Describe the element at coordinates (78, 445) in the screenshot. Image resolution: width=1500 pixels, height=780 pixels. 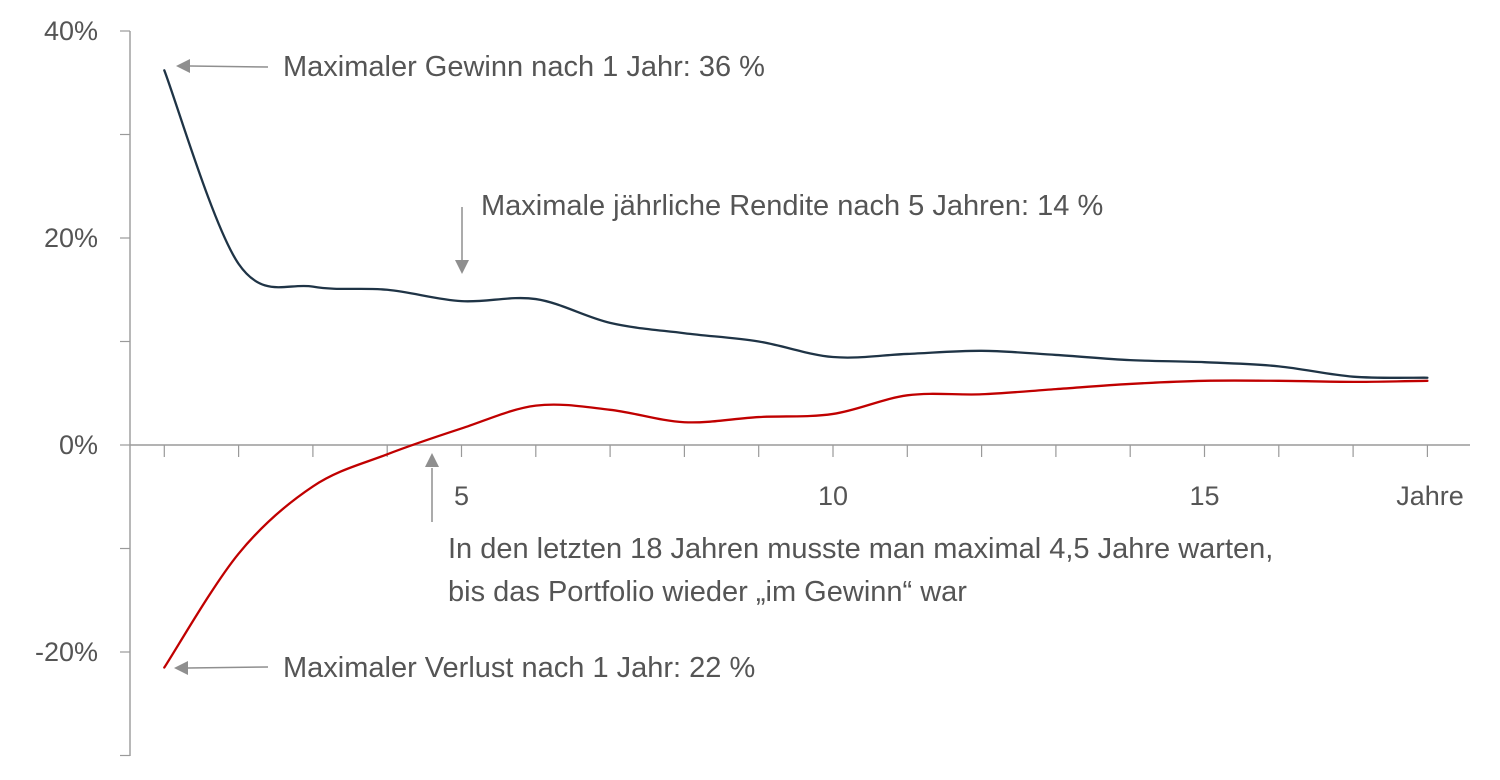
I see `y-tick-label: 0%` at that location.